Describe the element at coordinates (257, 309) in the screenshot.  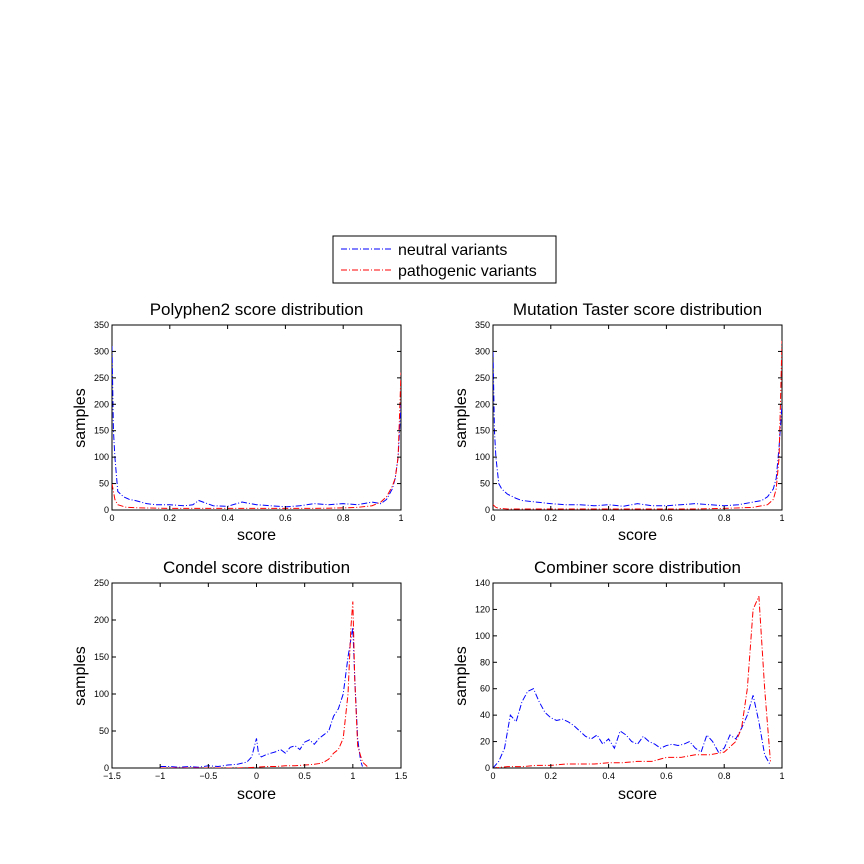
I see `chart-title: Polyphen2 score distribution` at that location.